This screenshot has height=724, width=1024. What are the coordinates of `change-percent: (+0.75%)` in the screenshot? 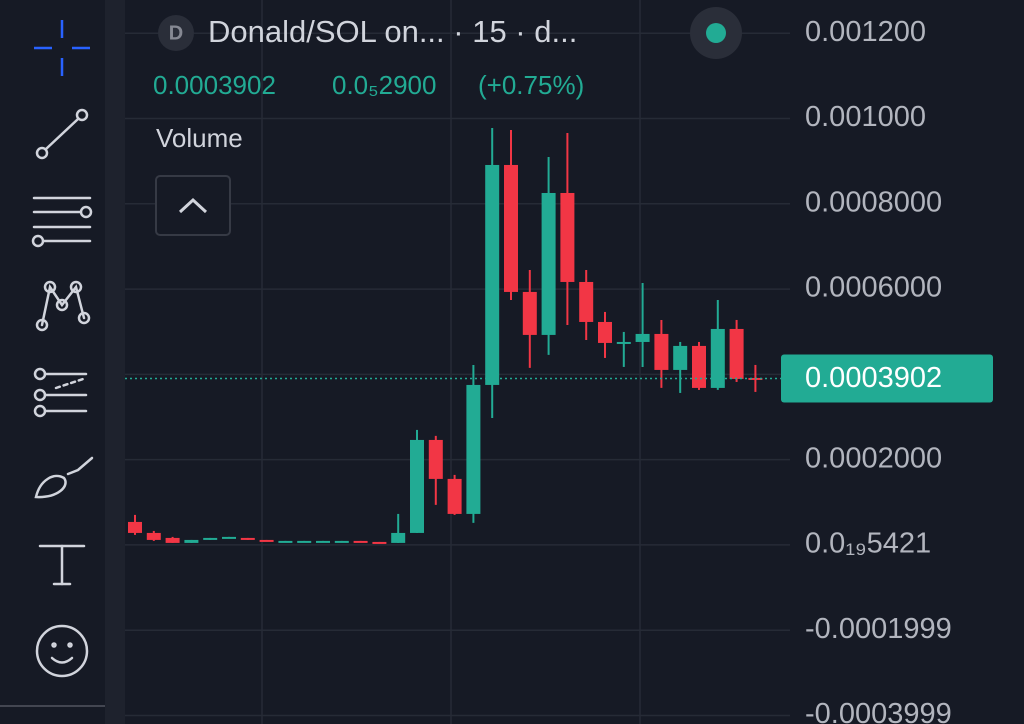 It's located at (531, 85).